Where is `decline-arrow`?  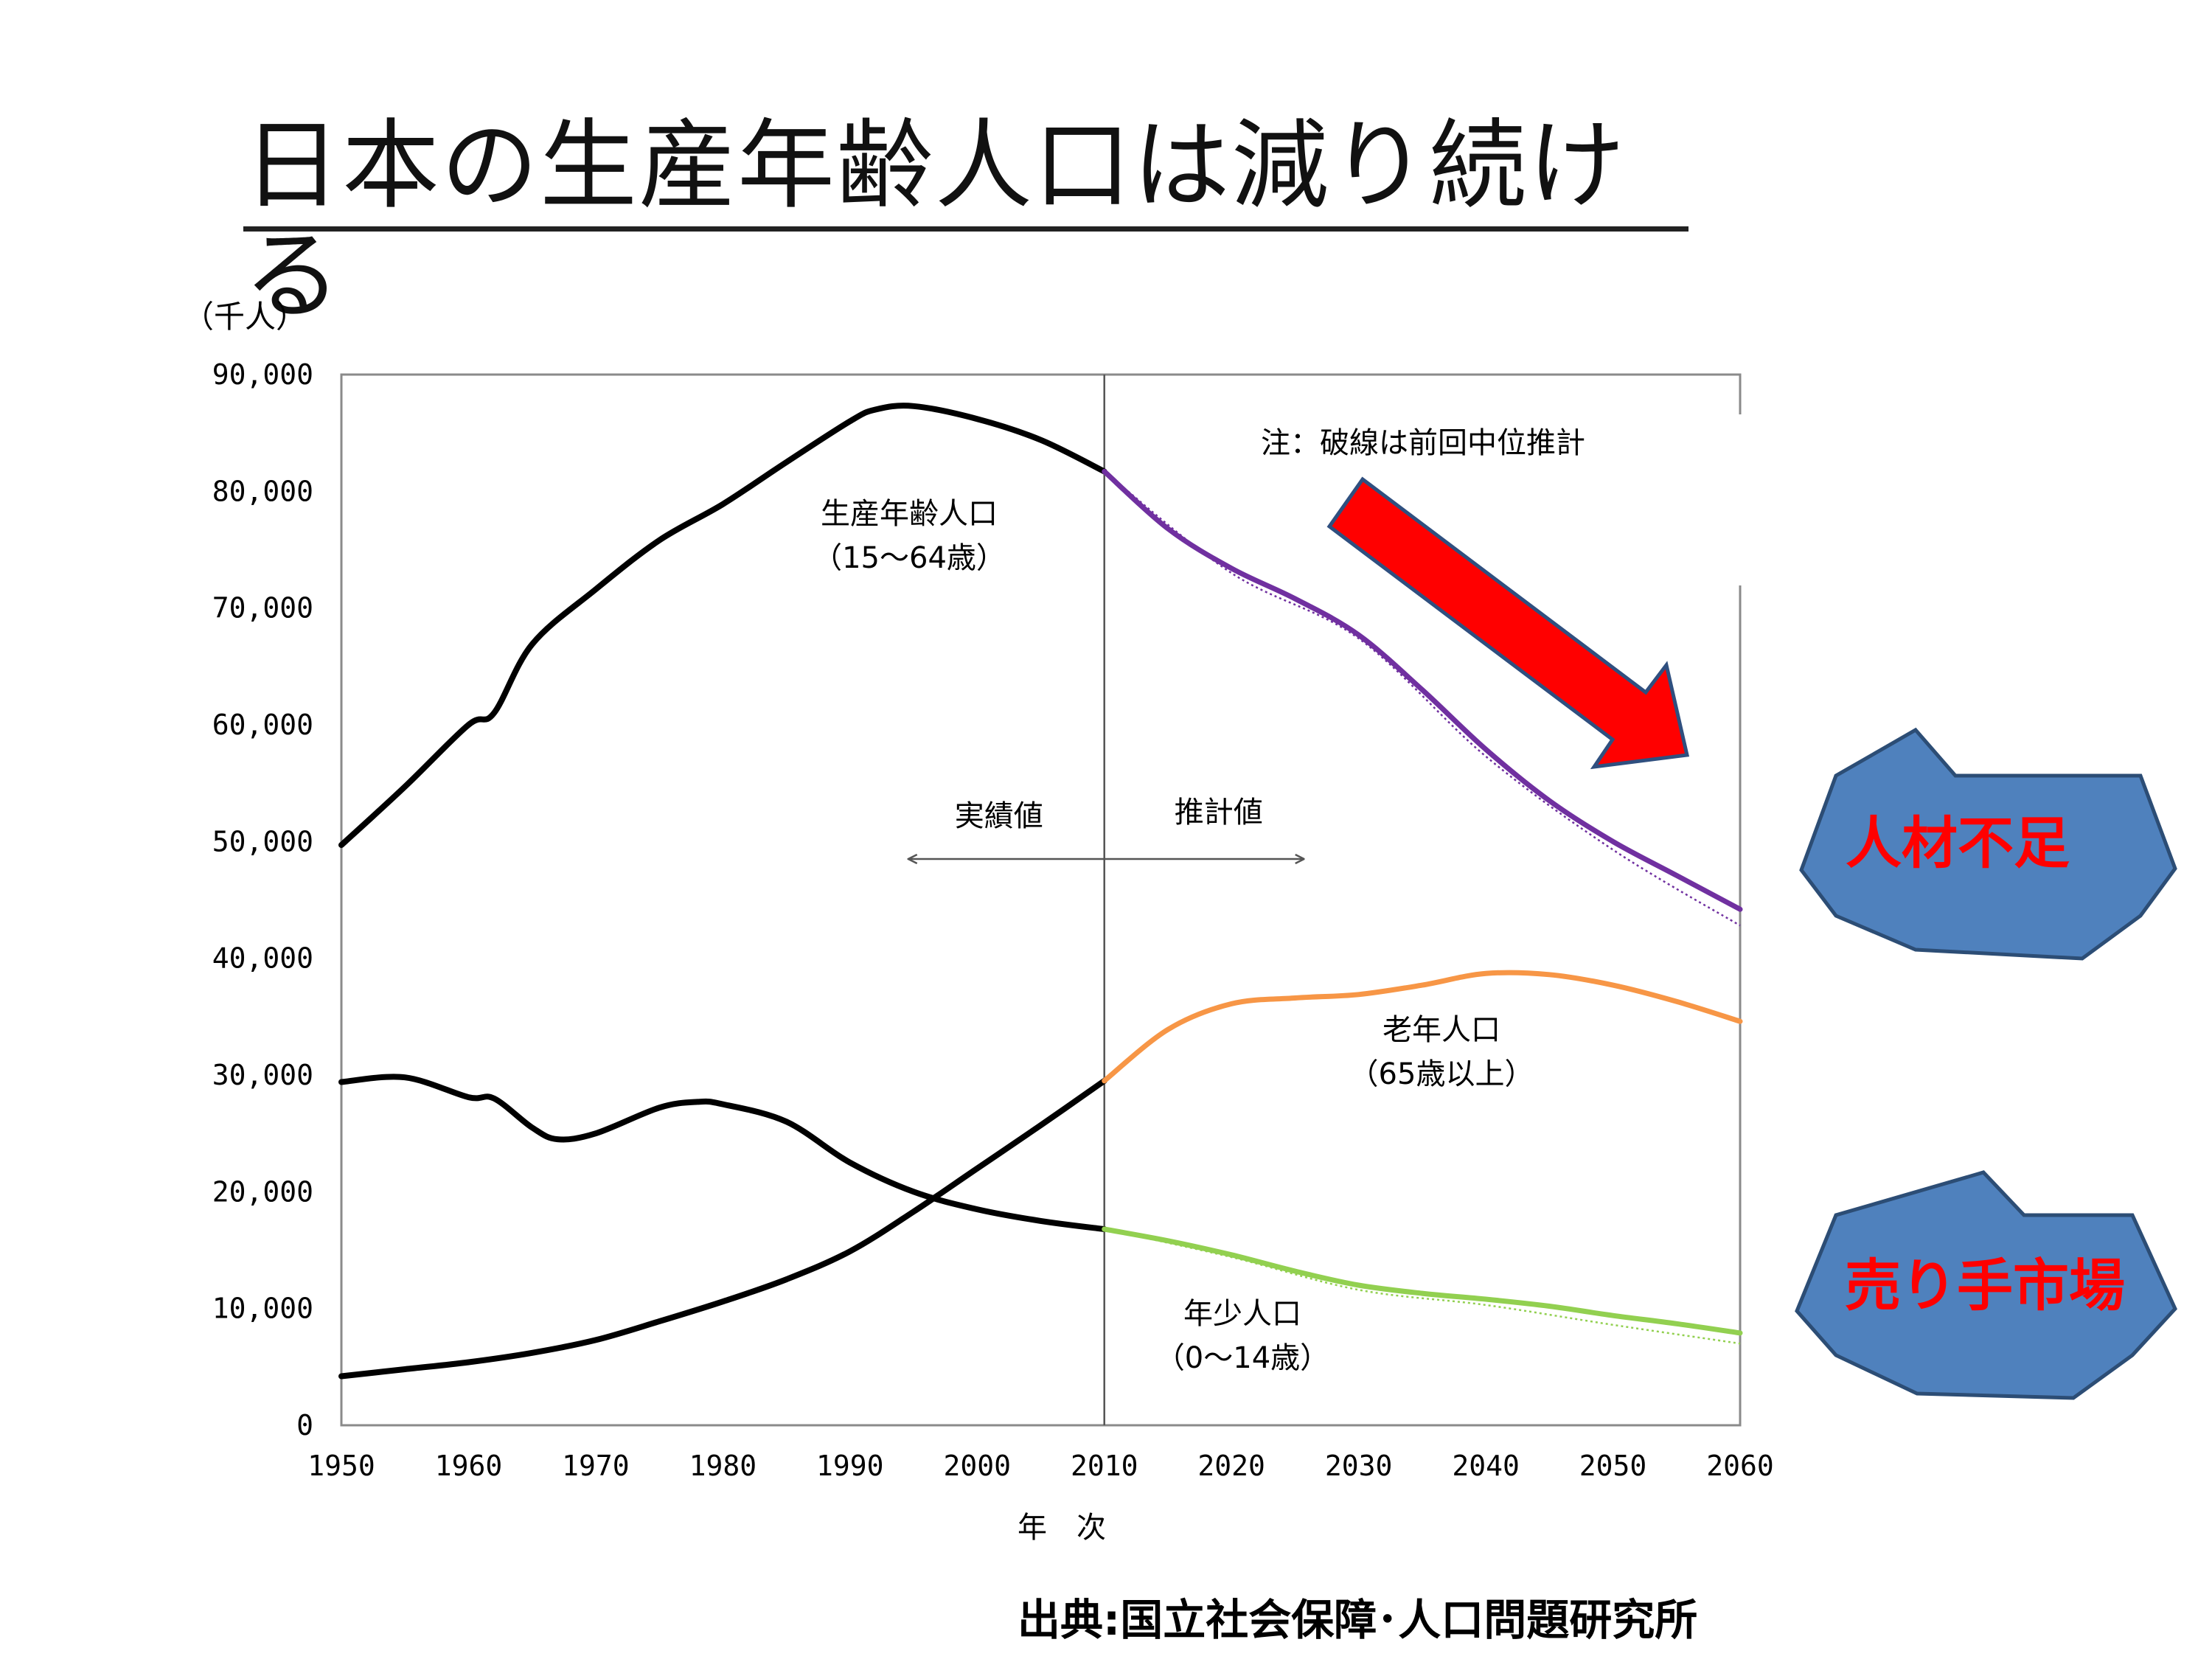
decline-arrow is located at coordinates (1508, 623).